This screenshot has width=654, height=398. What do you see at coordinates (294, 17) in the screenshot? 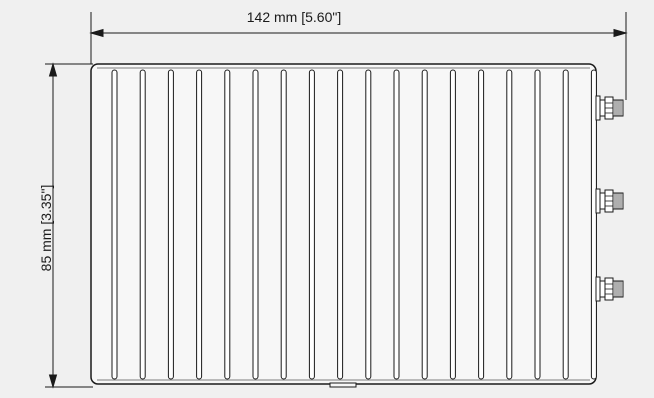
I see `width-dimension-label: 142 mm [5.60"]` at bounding box center [294, 17].